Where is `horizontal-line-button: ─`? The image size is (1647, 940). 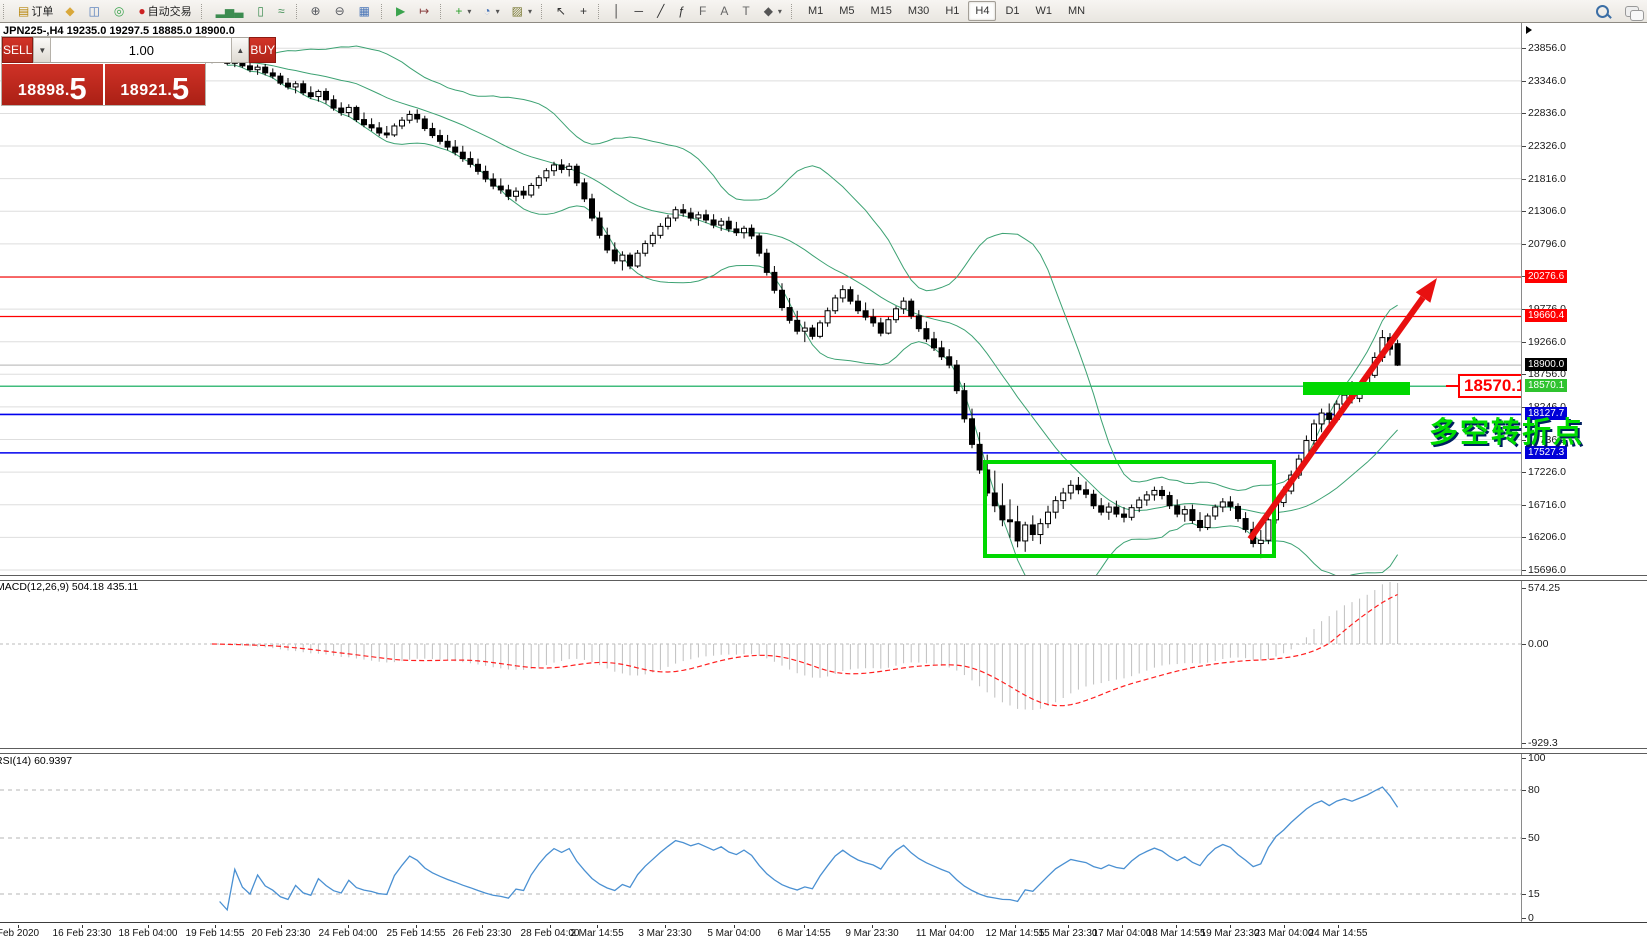
horizontal-line-button: ─ is located at coordinates (640, 11).